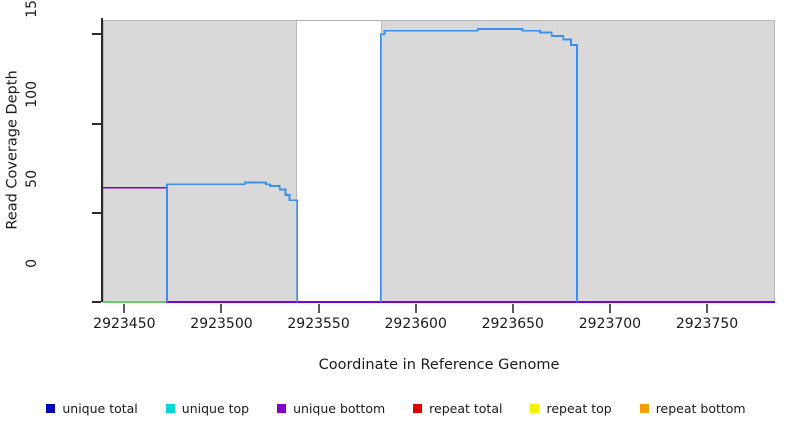  I want to click on legend-item-label: repeat top, so click(579, 408).